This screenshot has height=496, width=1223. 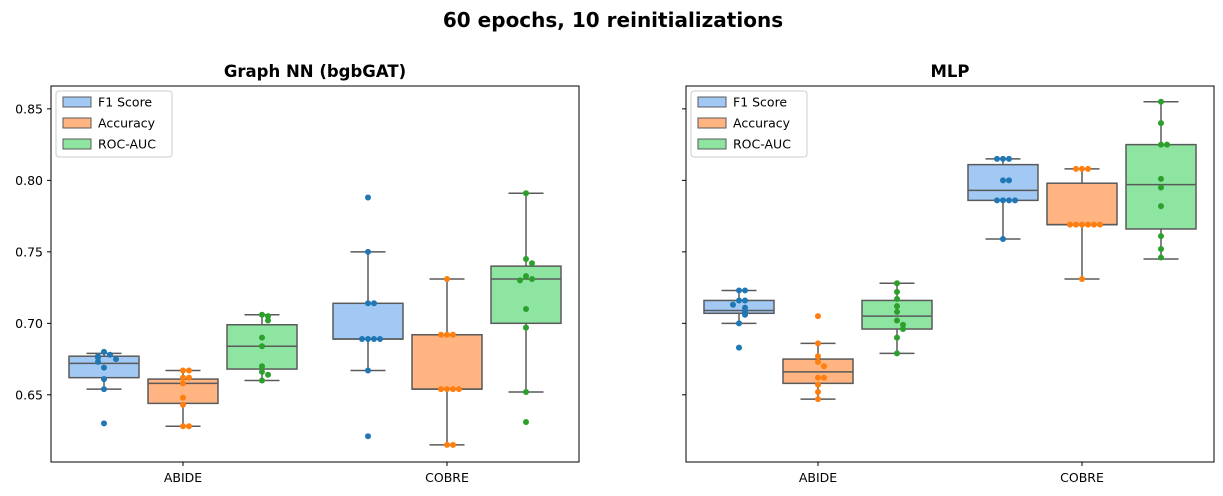 I want to click on y-tick-label: 0.75, so click(x=29, y=251).